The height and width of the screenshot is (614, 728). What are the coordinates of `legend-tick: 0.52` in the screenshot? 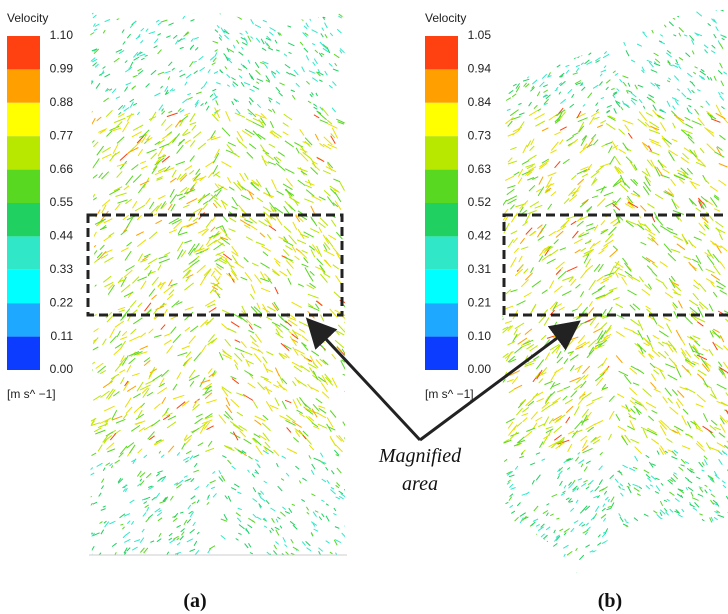 It's located at (480, 202).